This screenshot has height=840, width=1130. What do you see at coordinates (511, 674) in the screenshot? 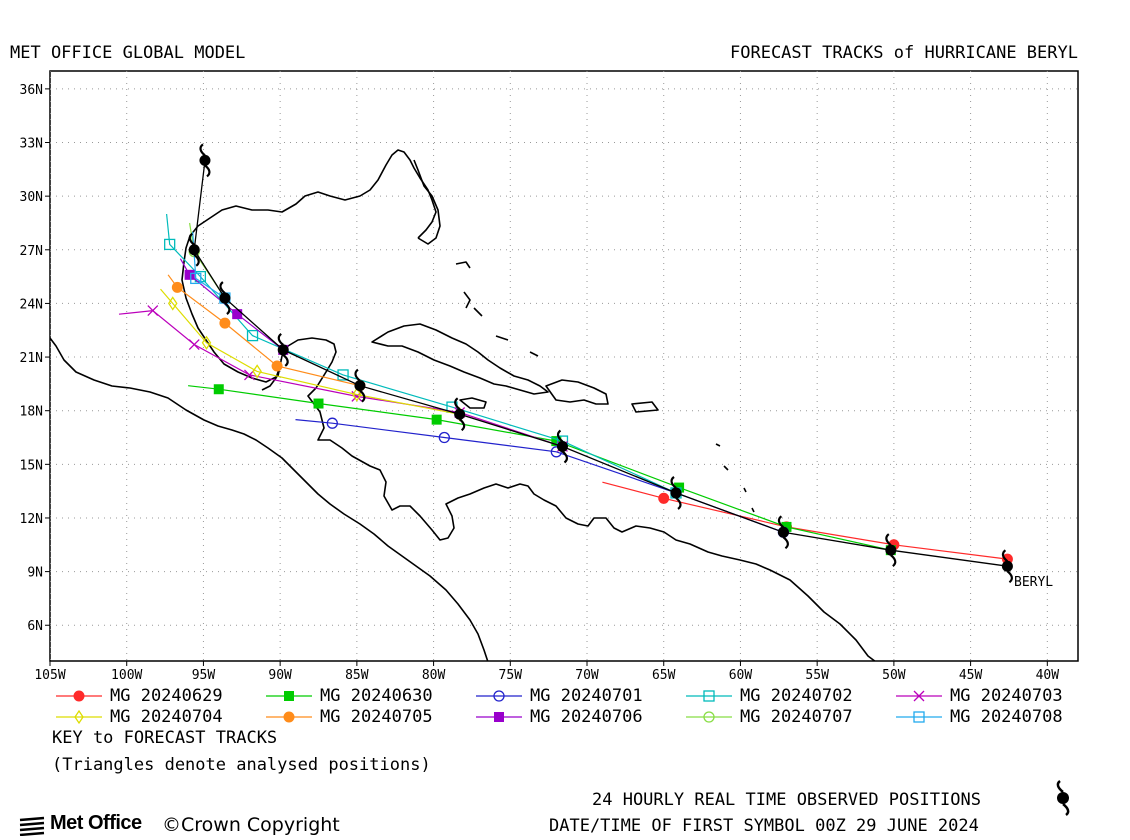
I see `lon-tick-label: 75W` at bounding box center [511, 674].